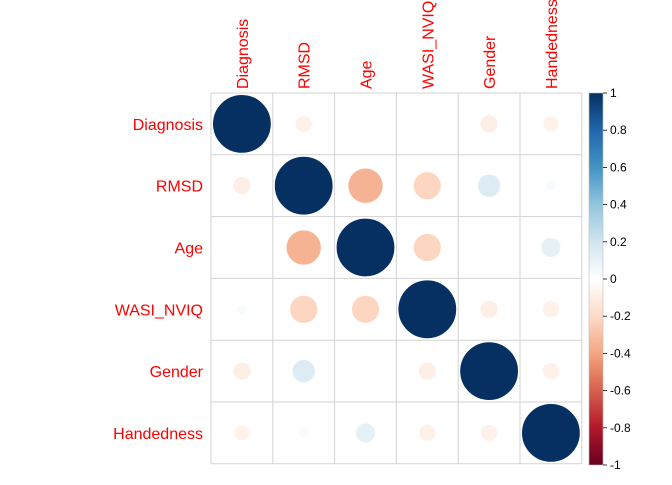 Image resolution: width=672 pixels, height=485 pixels. I want to click on colorbar-tick-label: 0.8, so click(618, 130).